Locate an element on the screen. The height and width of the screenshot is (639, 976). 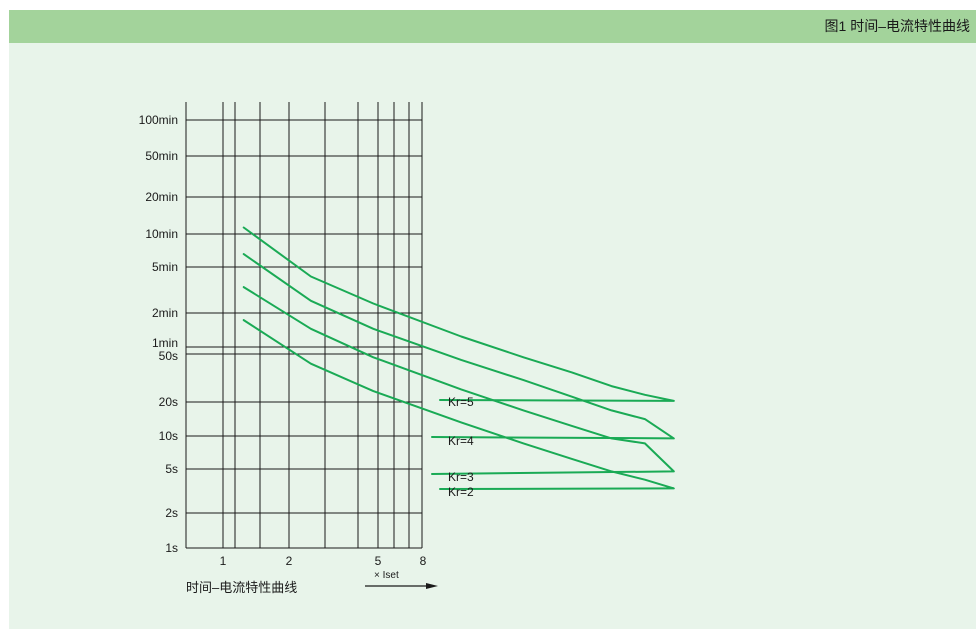
x-tick-label: 5 is located at coordinates (378, 561).